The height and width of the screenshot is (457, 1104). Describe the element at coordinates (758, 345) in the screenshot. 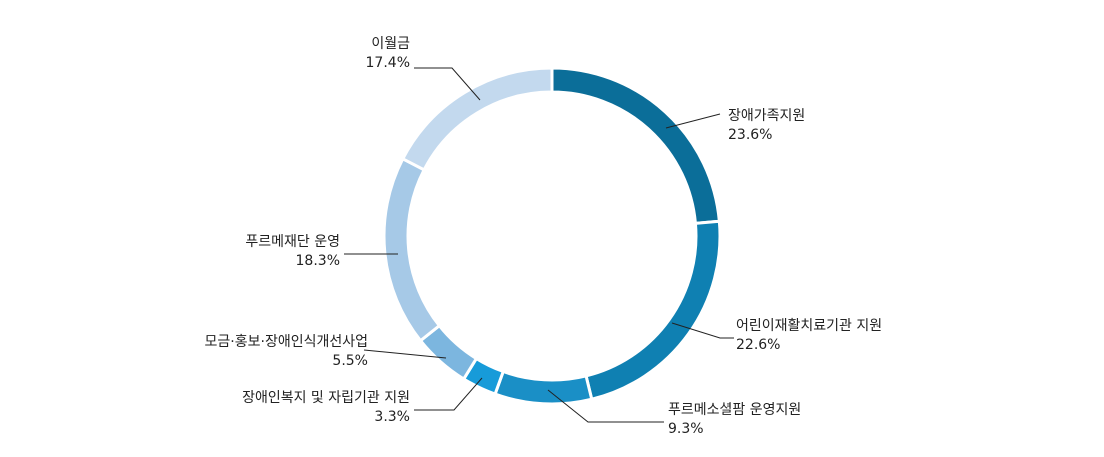

I see `slice-value-label: 22.6%` at that location.